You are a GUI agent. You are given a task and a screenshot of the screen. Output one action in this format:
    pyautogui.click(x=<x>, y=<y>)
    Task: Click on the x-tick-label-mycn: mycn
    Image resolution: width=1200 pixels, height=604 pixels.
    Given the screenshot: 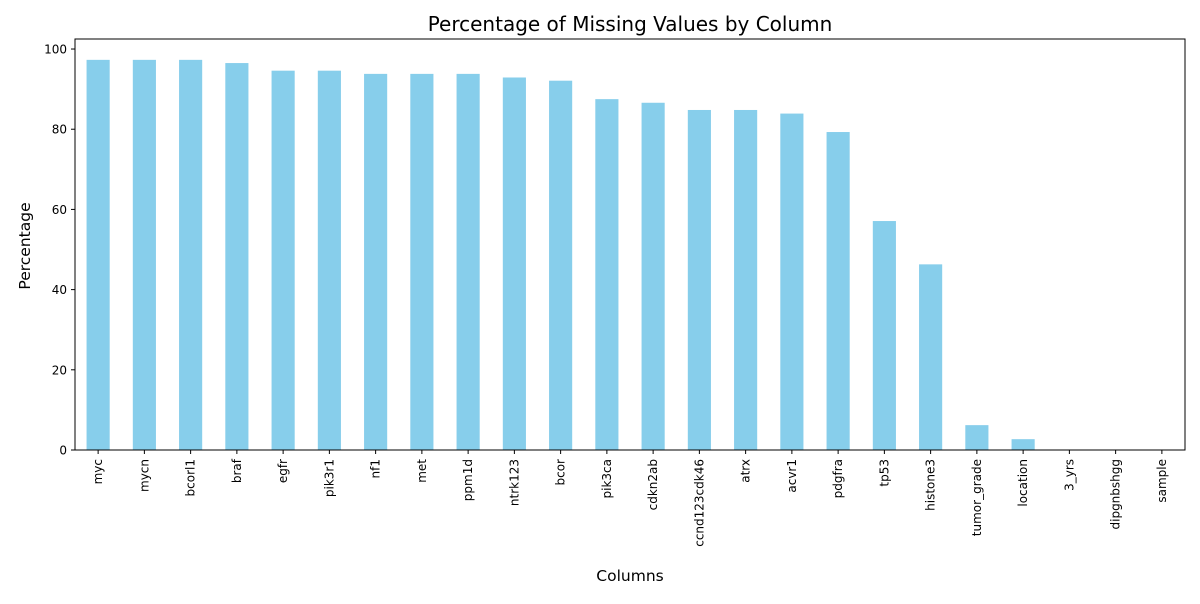 What is the action you would take?
    pyautogui.click(x=144, y=475)
    